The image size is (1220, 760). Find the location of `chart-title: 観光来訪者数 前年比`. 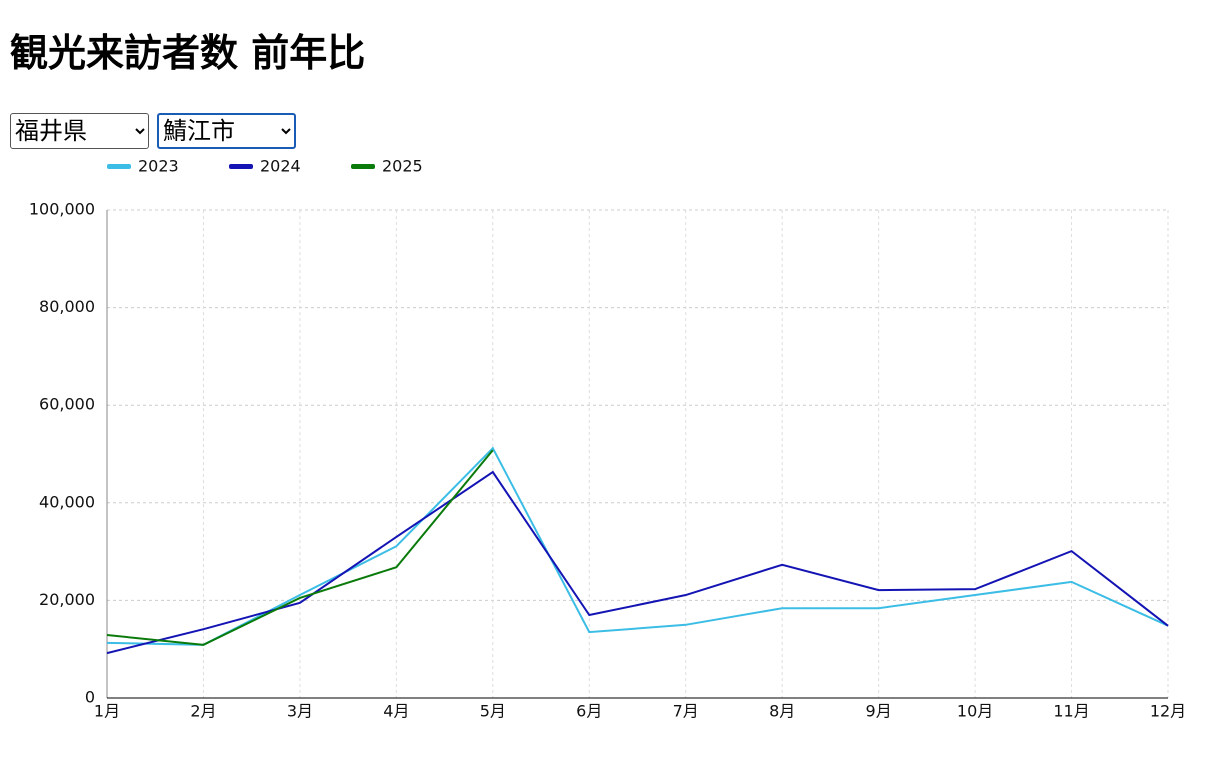

chart-title: 観光来訪者数 前年比 is located at coordinates (188, 53).